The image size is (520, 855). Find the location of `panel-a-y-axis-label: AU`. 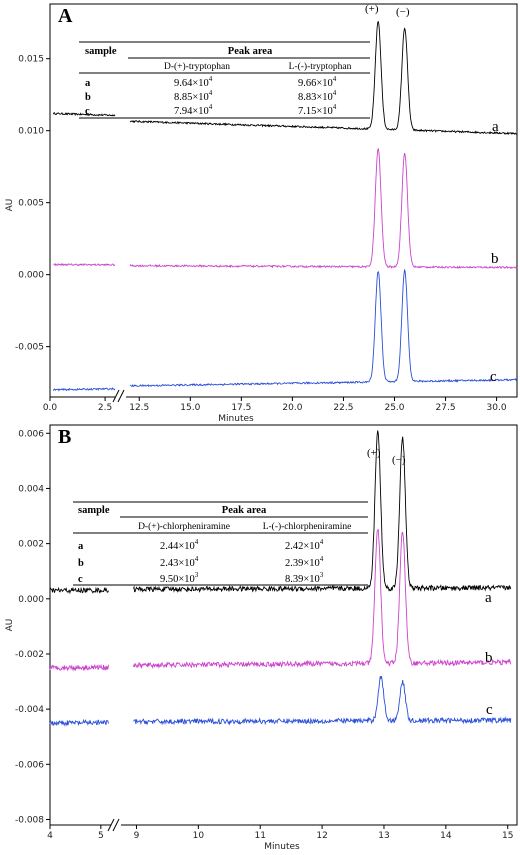

panel-a-y-axis-label: AU is located at coordinates (10, 205).